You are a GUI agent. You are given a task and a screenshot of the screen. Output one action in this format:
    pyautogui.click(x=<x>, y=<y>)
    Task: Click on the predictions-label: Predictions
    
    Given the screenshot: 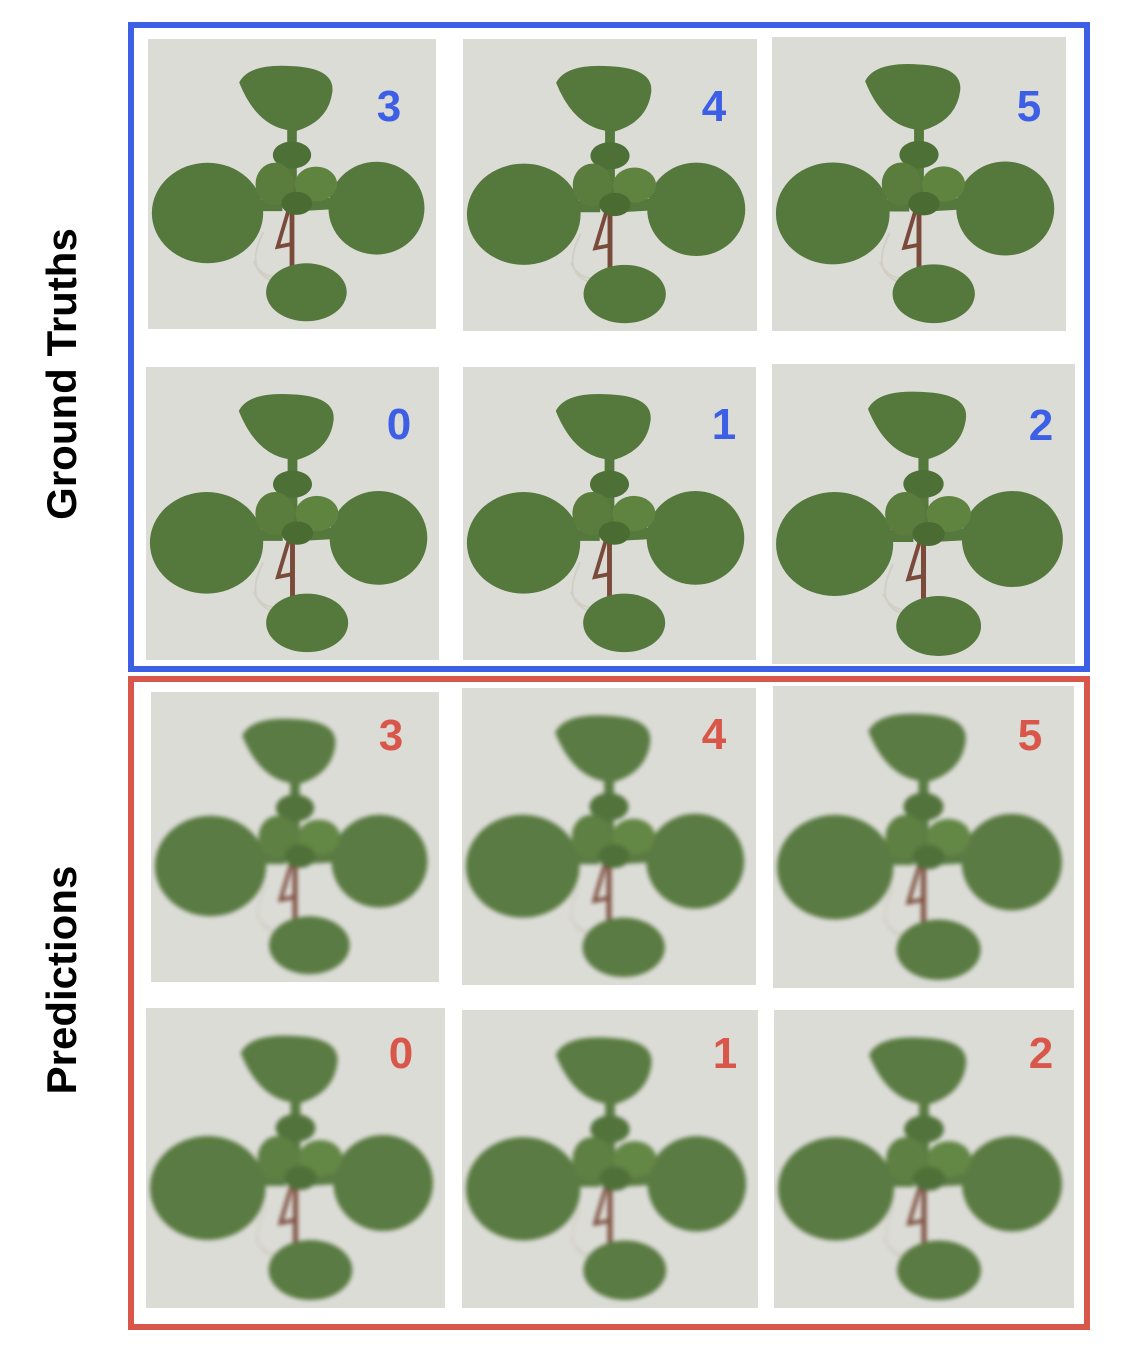 What is the action you would take?
    pyautogui.click(x=61, y=980)
    